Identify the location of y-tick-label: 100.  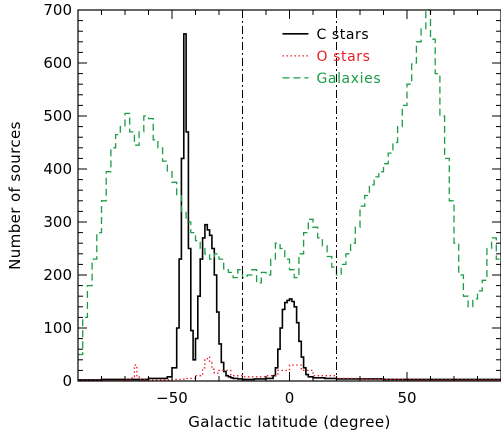
(57, 328).